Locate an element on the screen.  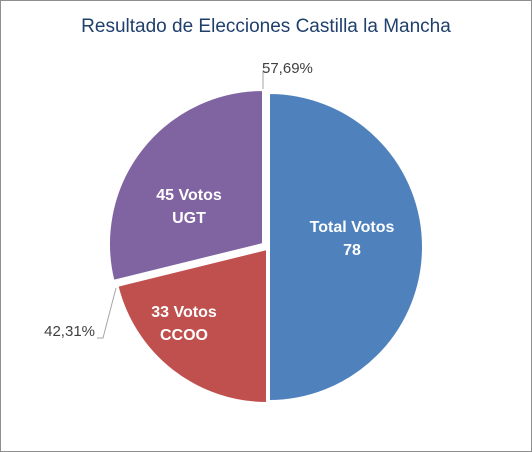
slice-label-ccoo-line2: CCOO is located at coordinates (184, 335).